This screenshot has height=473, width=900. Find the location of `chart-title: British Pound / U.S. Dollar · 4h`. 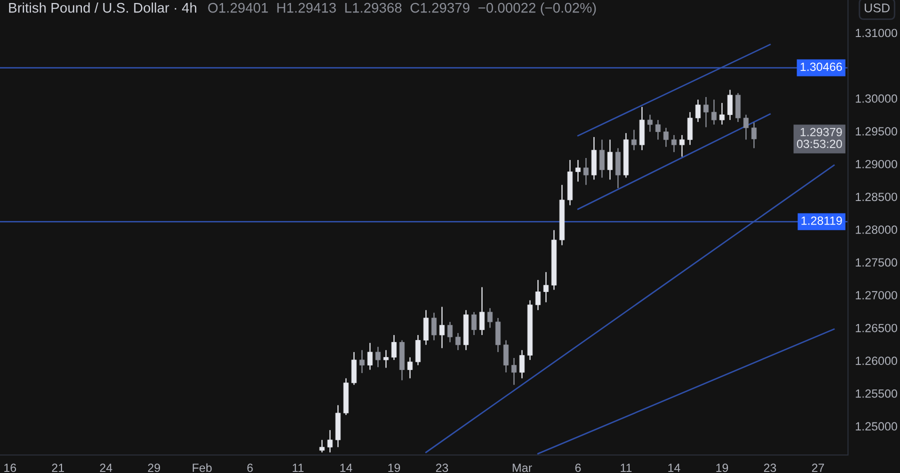

chart-title: British Pound / U.S. Dollar · 4h is located at coordinates (102, 7).